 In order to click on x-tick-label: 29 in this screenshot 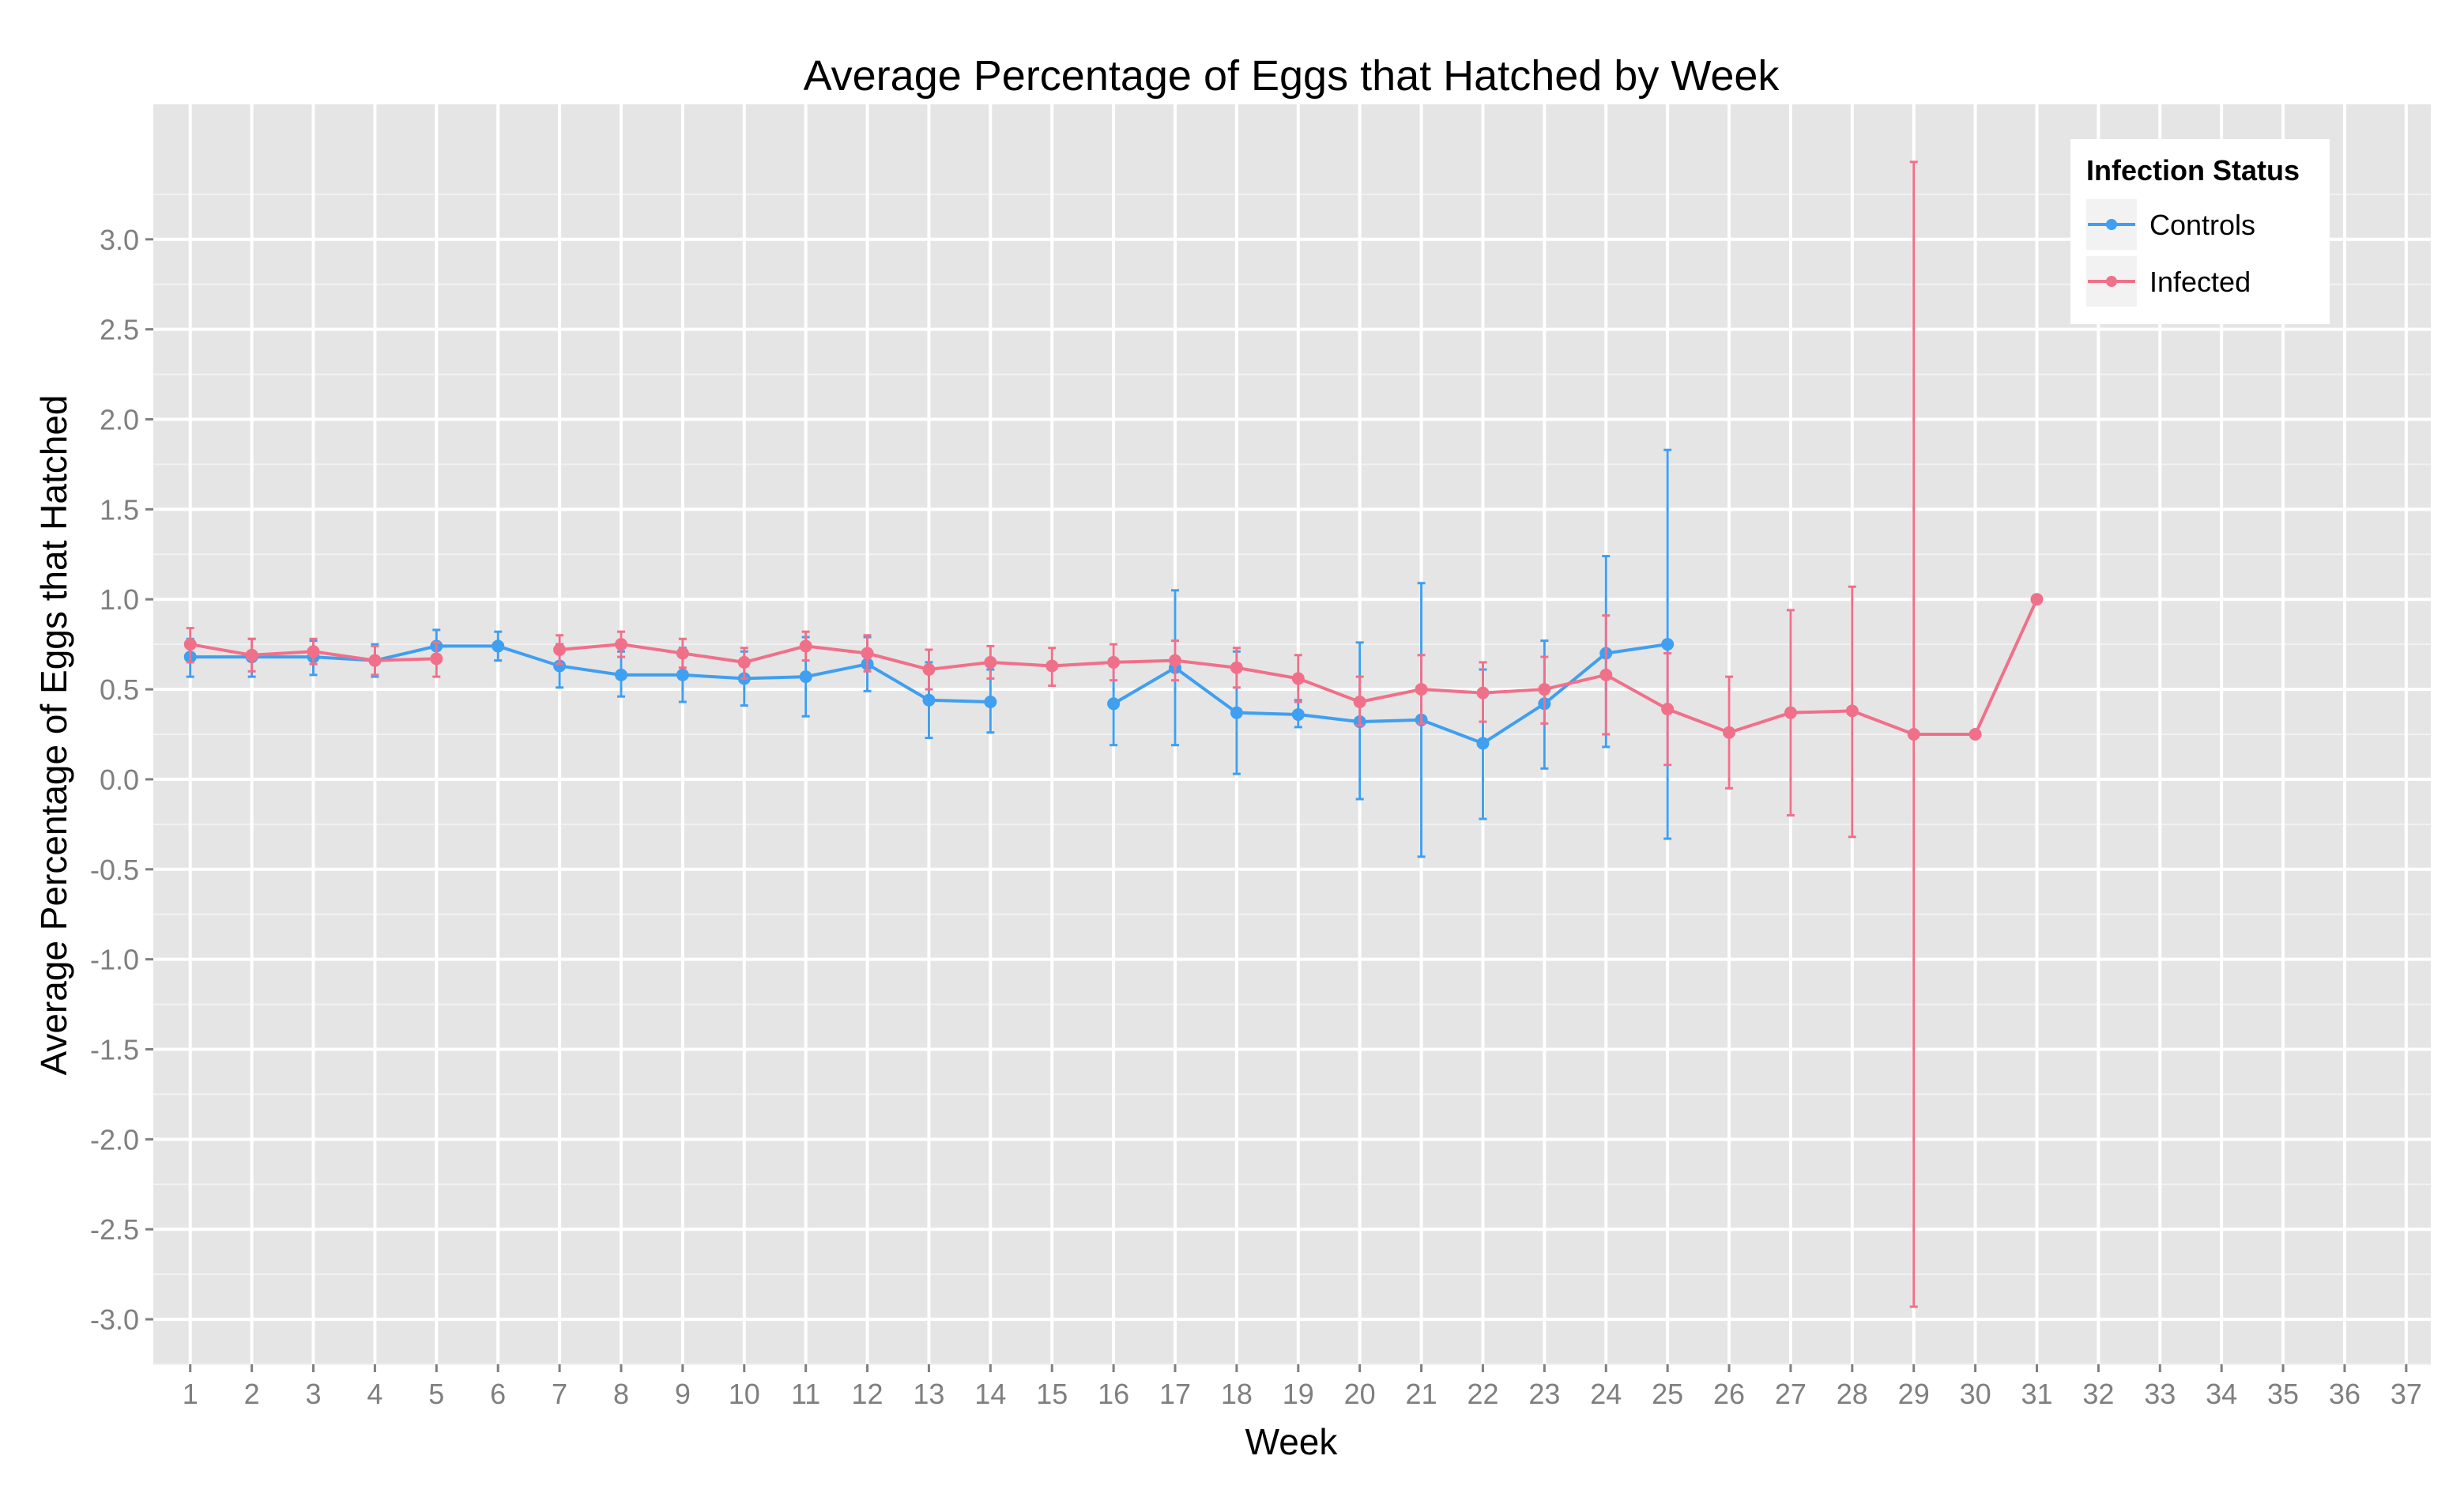, I will do `click(1914, 1394)`.